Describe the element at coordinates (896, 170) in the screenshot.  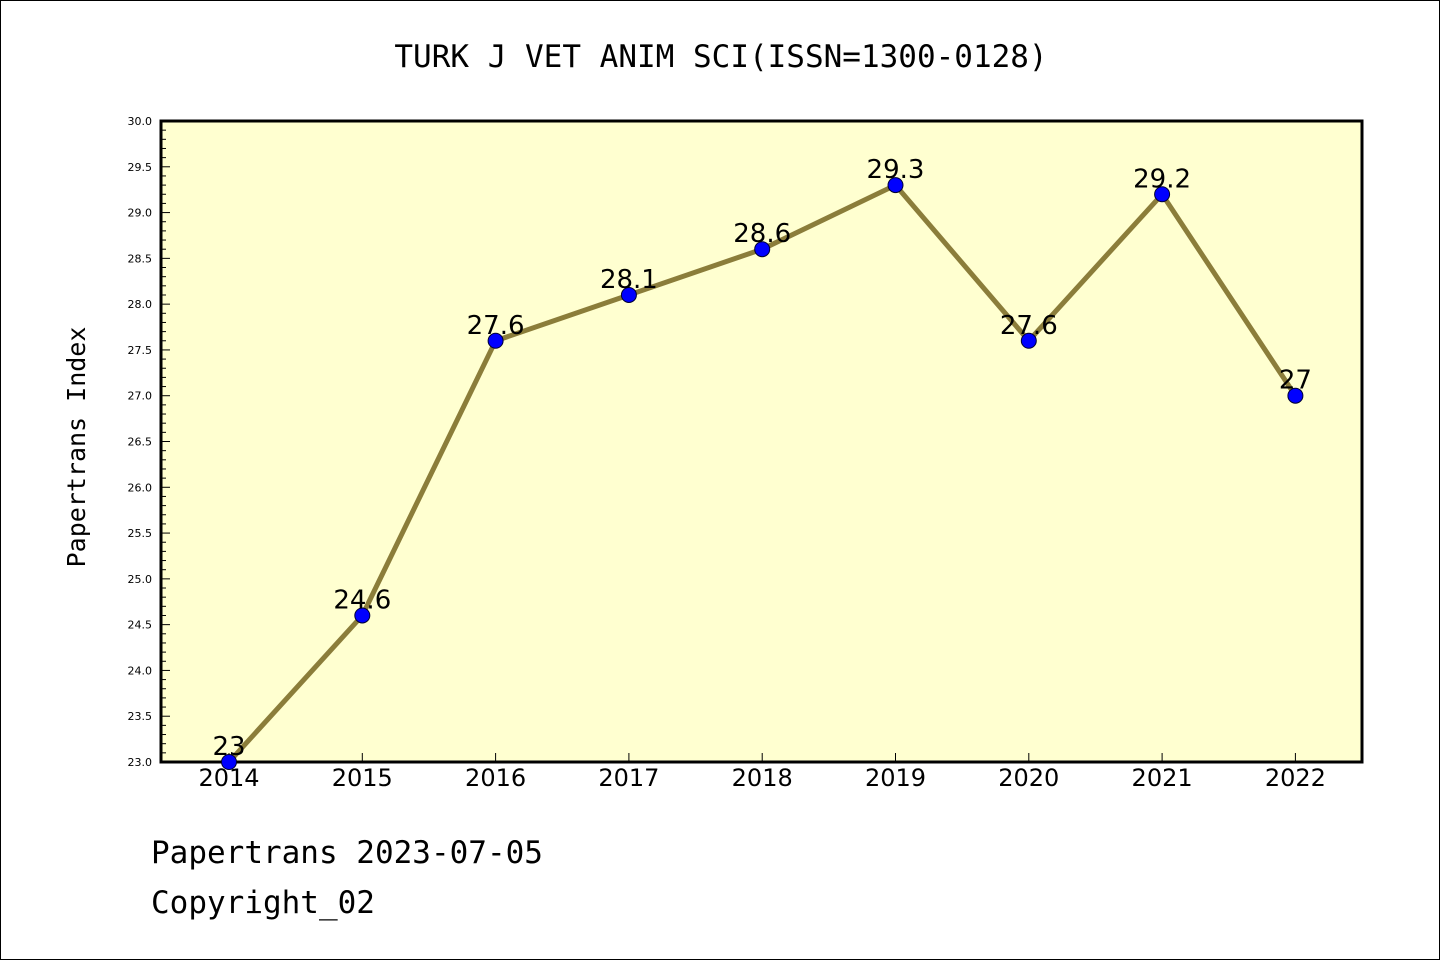
I see `data-label: 29.3` at that location.